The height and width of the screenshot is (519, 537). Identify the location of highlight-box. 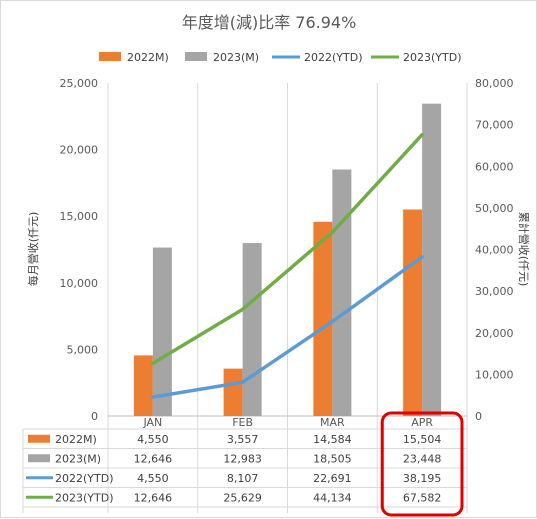
(422, 464).